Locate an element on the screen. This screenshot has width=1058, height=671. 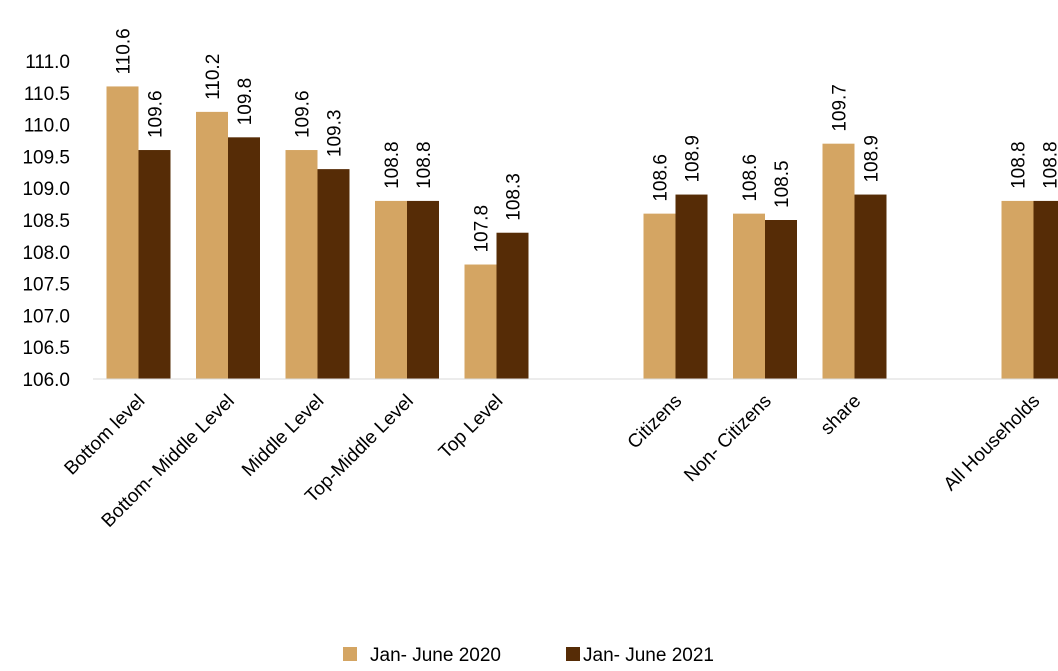
y-tick-label: 108.5 is located at coordinates (46, 221).